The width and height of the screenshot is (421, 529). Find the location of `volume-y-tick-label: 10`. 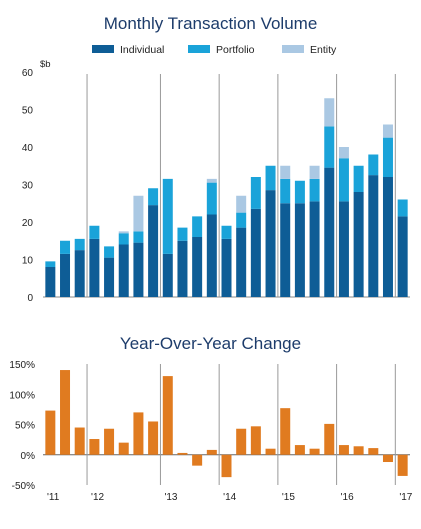

volume-y-tick-label: 10 is located at coordinates (28, 261).